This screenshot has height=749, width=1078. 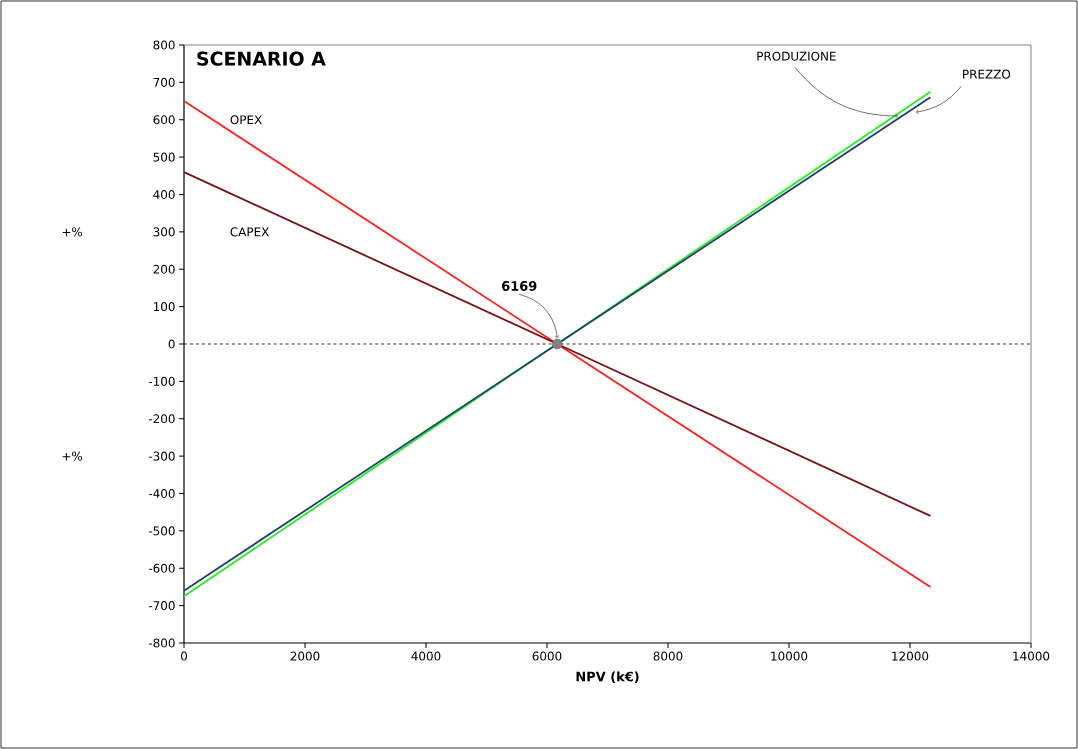 I want to click on text: PRODUZIONE, so click(x=796, y=56).